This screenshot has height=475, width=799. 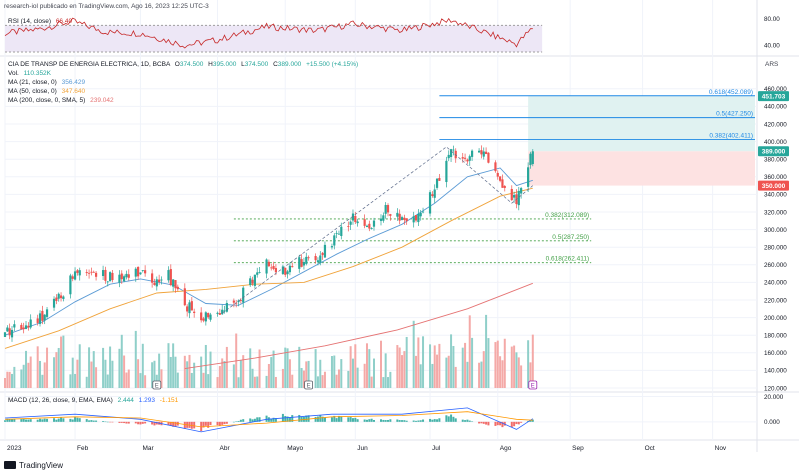 What do you see at coordinates (734, 114) in the screenshot?
I see `fib-extension-label: 0.5(427.250)` at bounding box center [734, 114].